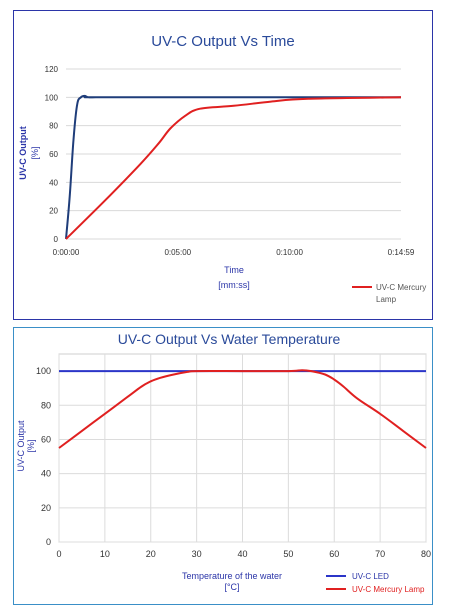 The width and height of the screenshot is (450, 616). What do you see at coordinates (232, 576) in the screenshot?
I see `x-axis-label: Temperature of the water` at bounding box center [232, 576].